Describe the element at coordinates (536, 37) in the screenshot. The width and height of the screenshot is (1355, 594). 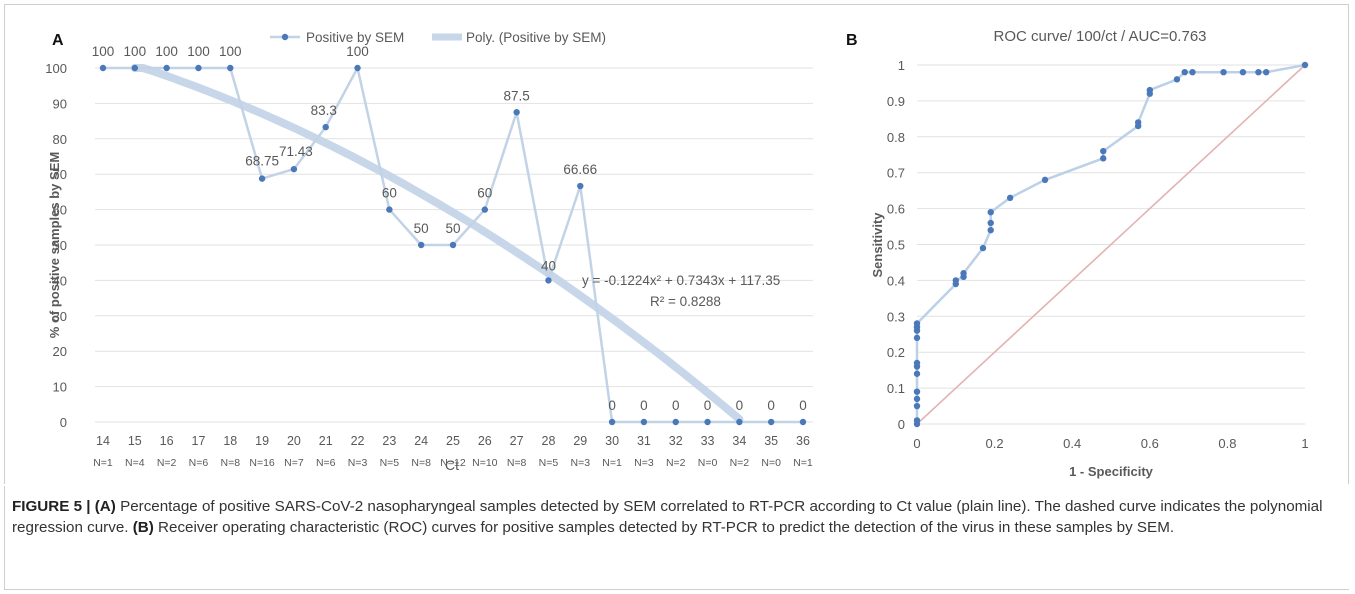
I see `a-legend-trend-label: Poly. (Positive by SEM)` at that location.